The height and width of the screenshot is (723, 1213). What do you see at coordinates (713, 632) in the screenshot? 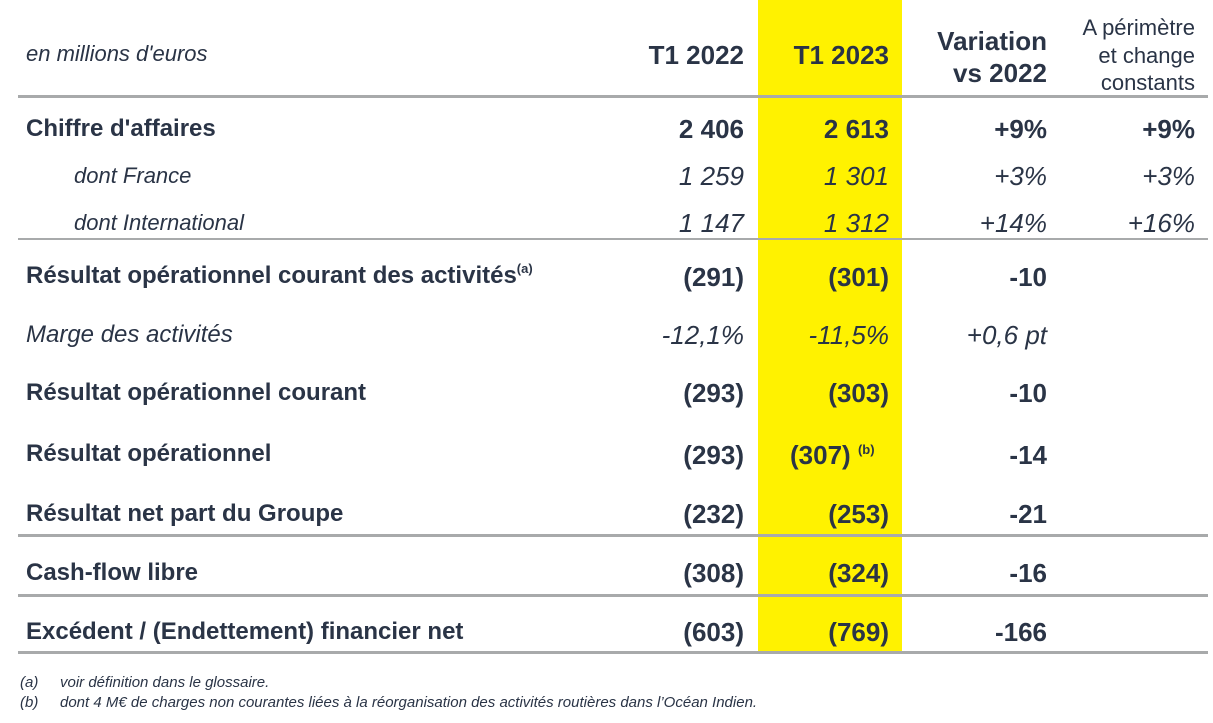
I see `dette-2022: (603)` at bounding box center [713, 632].